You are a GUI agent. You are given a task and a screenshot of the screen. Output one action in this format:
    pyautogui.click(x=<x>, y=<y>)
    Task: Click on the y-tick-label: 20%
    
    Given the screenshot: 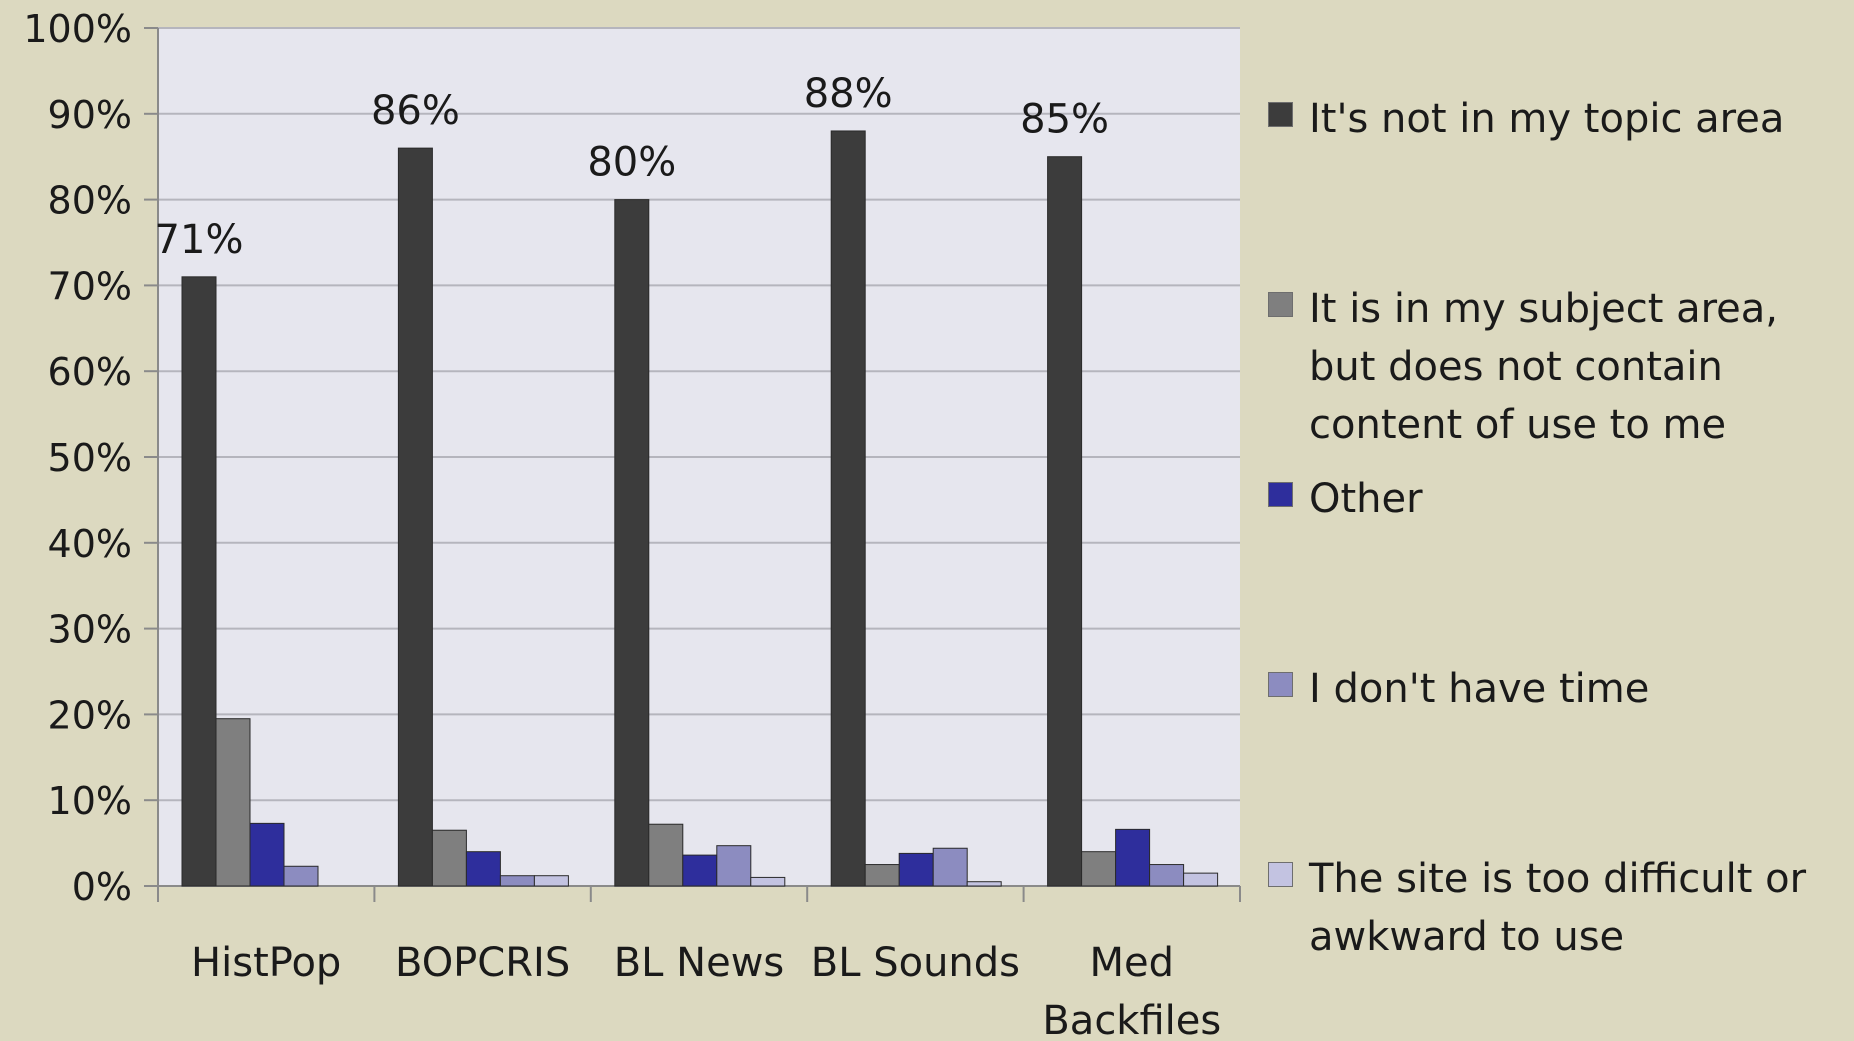 What is the action you would take?
    pyautogui.click(x=90, y=715)
    